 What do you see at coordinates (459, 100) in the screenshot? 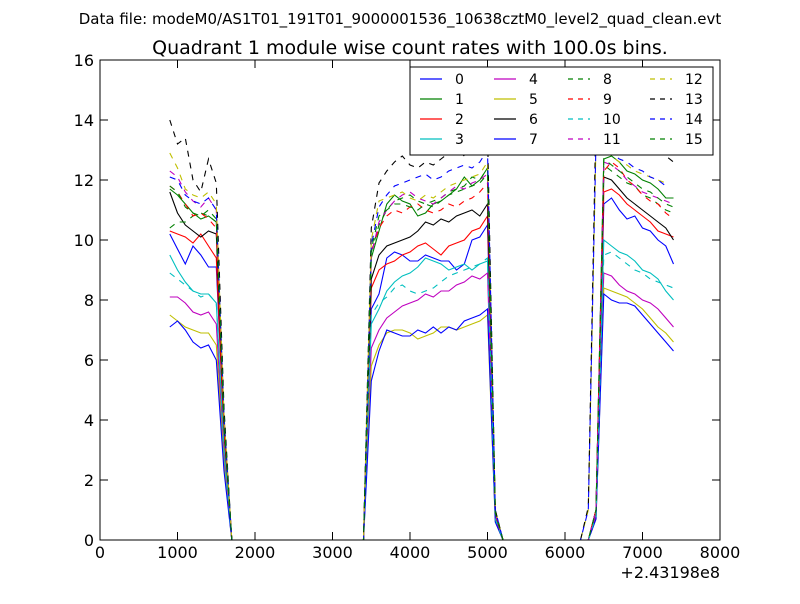
I see `legend-label-1: 1` at bounding box center [459, 100].